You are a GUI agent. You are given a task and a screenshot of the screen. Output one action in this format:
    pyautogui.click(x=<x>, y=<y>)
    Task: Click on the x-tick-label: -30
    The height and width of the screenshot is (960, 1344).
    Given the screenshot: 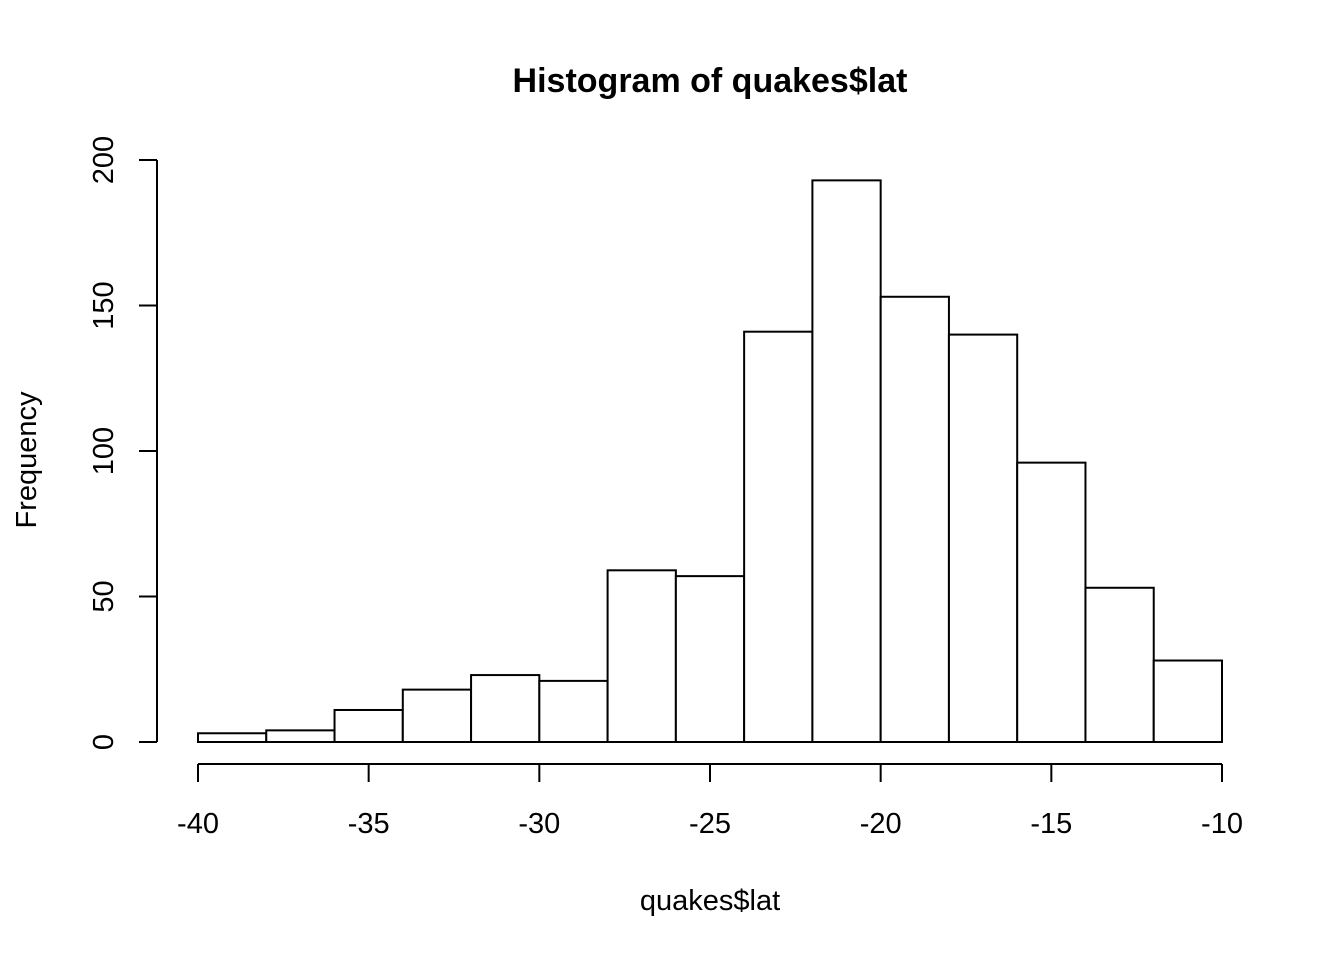 What is the action you would take?
    pyautogui.click(x=539, y=824)
    